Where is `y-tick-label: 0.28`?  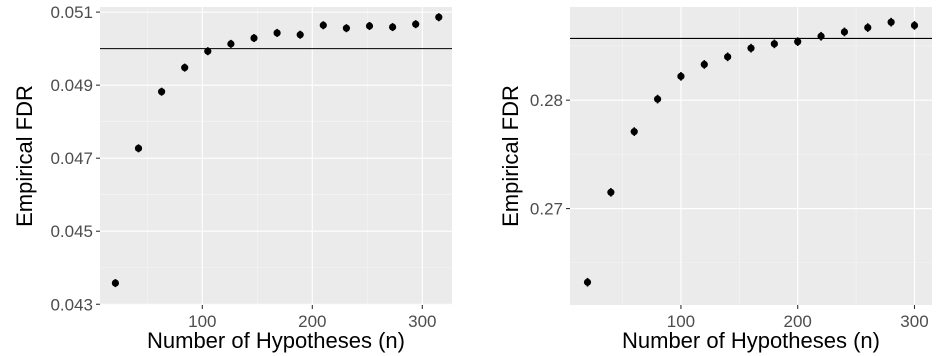
y-tick-label: 0.28 is located at coordinates (546, 100).